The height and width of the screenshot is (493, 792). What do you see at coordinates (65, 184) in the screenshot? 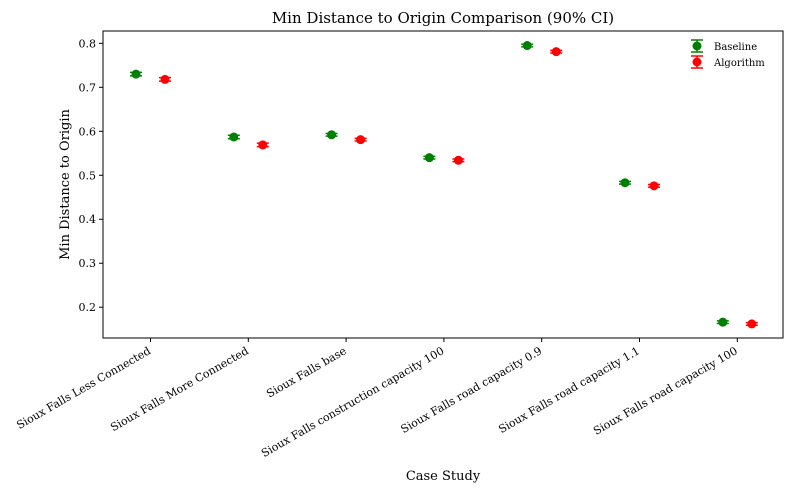
I see `y-axis-title: Min Distance to Origin` at bounding box center [65, 184].